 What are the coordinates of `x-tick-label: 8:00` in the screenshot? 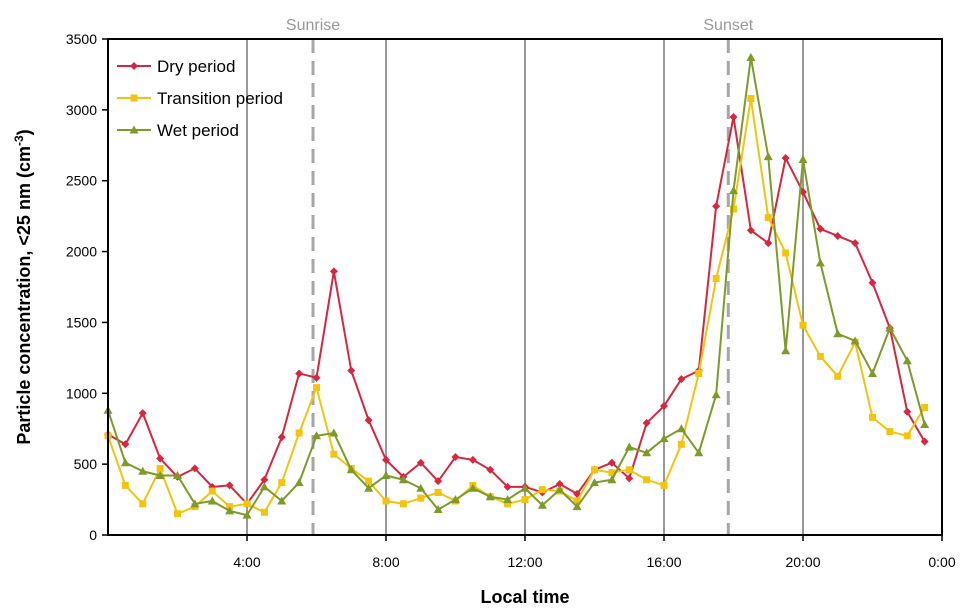 It's located at (385, 562).